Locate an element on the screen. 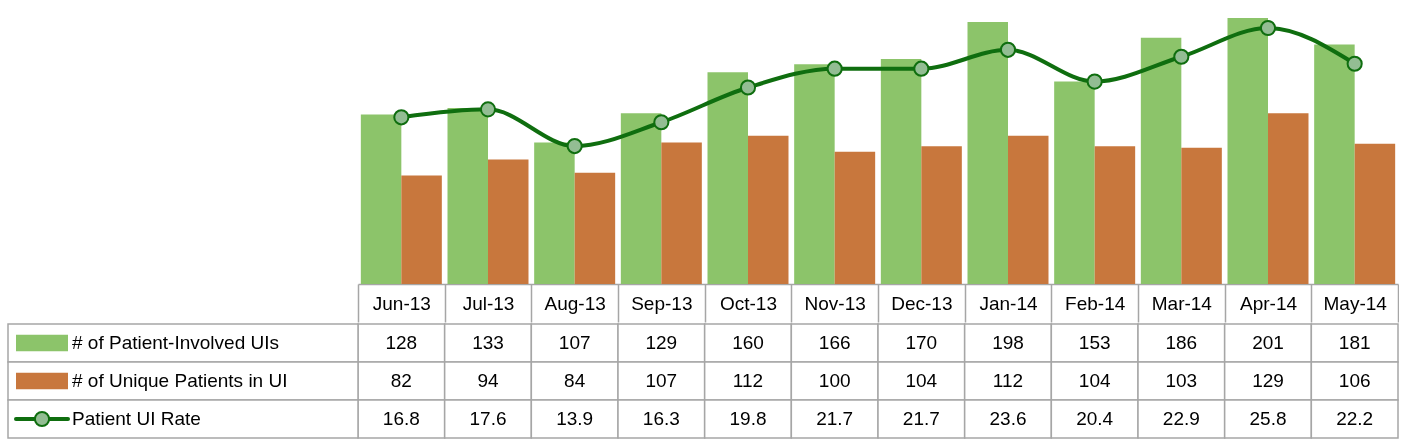 The height and width of the screenshot is (445, 1412). x-tick-label: Jul-13 is located at coordinates (488, 303).